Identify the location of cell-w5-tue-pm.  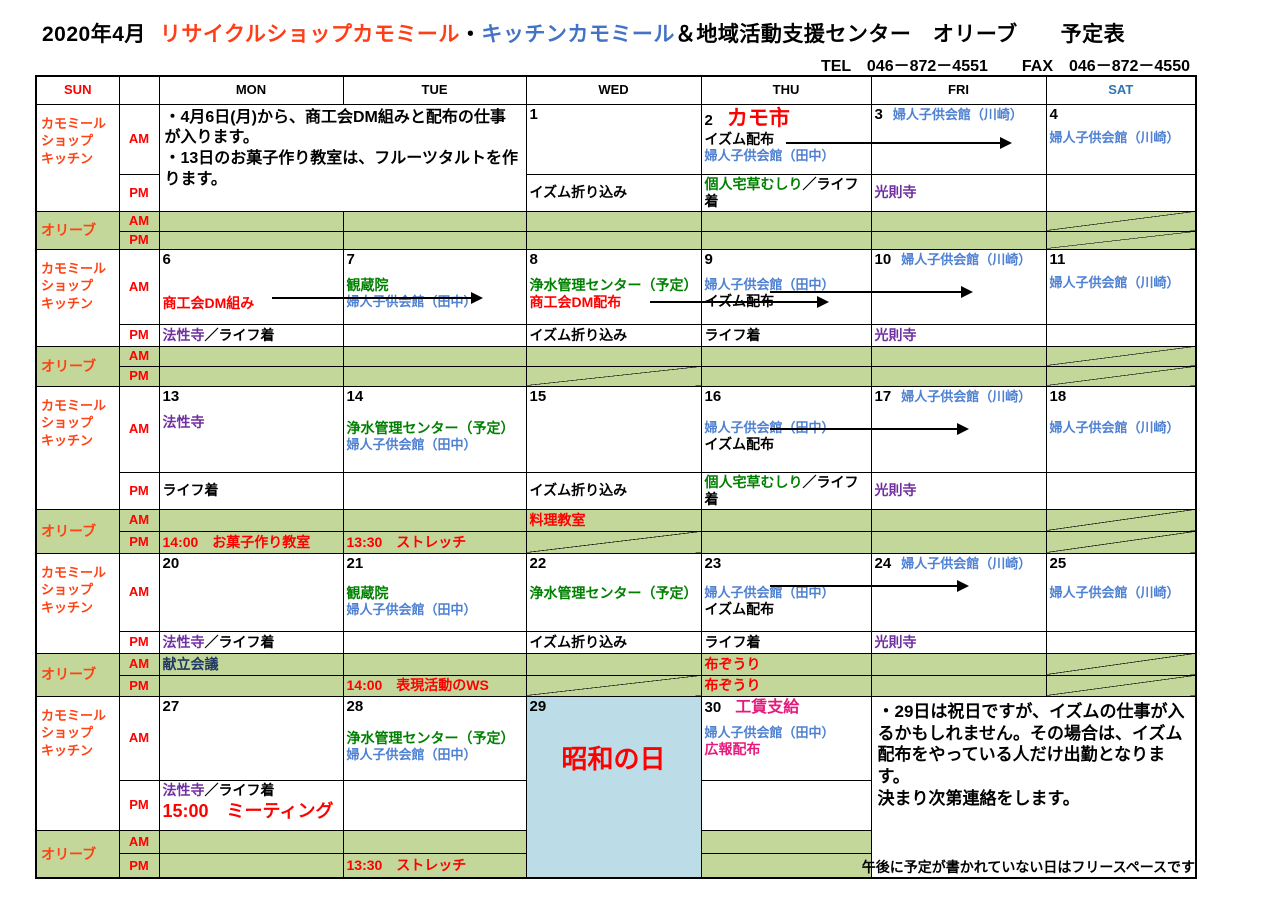
(434, 805).